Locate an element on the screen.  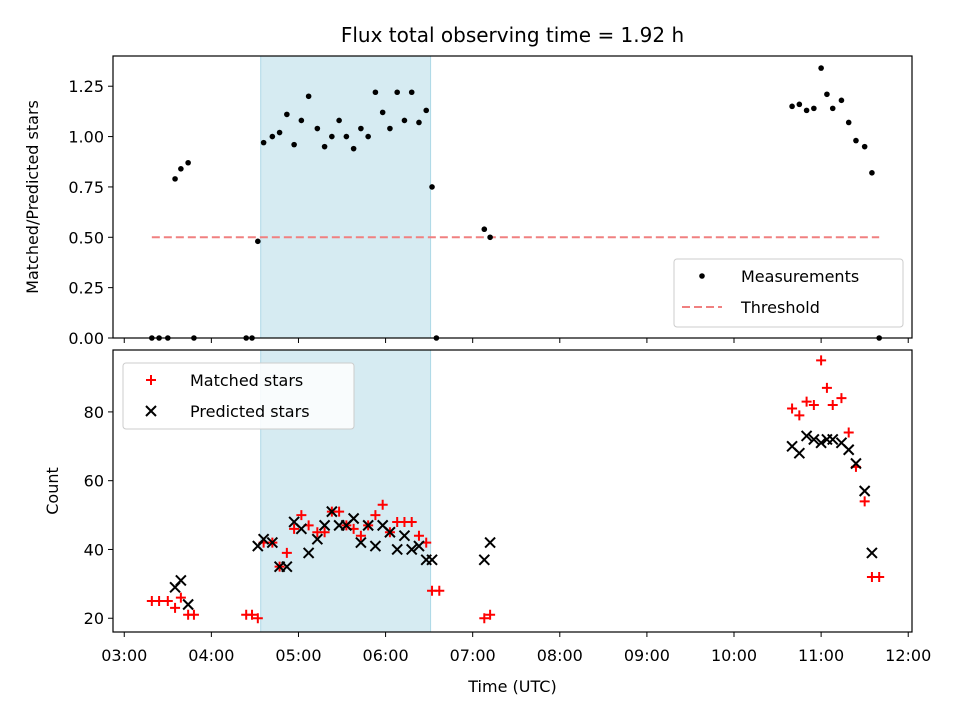
x-tick-label: 04:00 is located at coordinates (211, 655).